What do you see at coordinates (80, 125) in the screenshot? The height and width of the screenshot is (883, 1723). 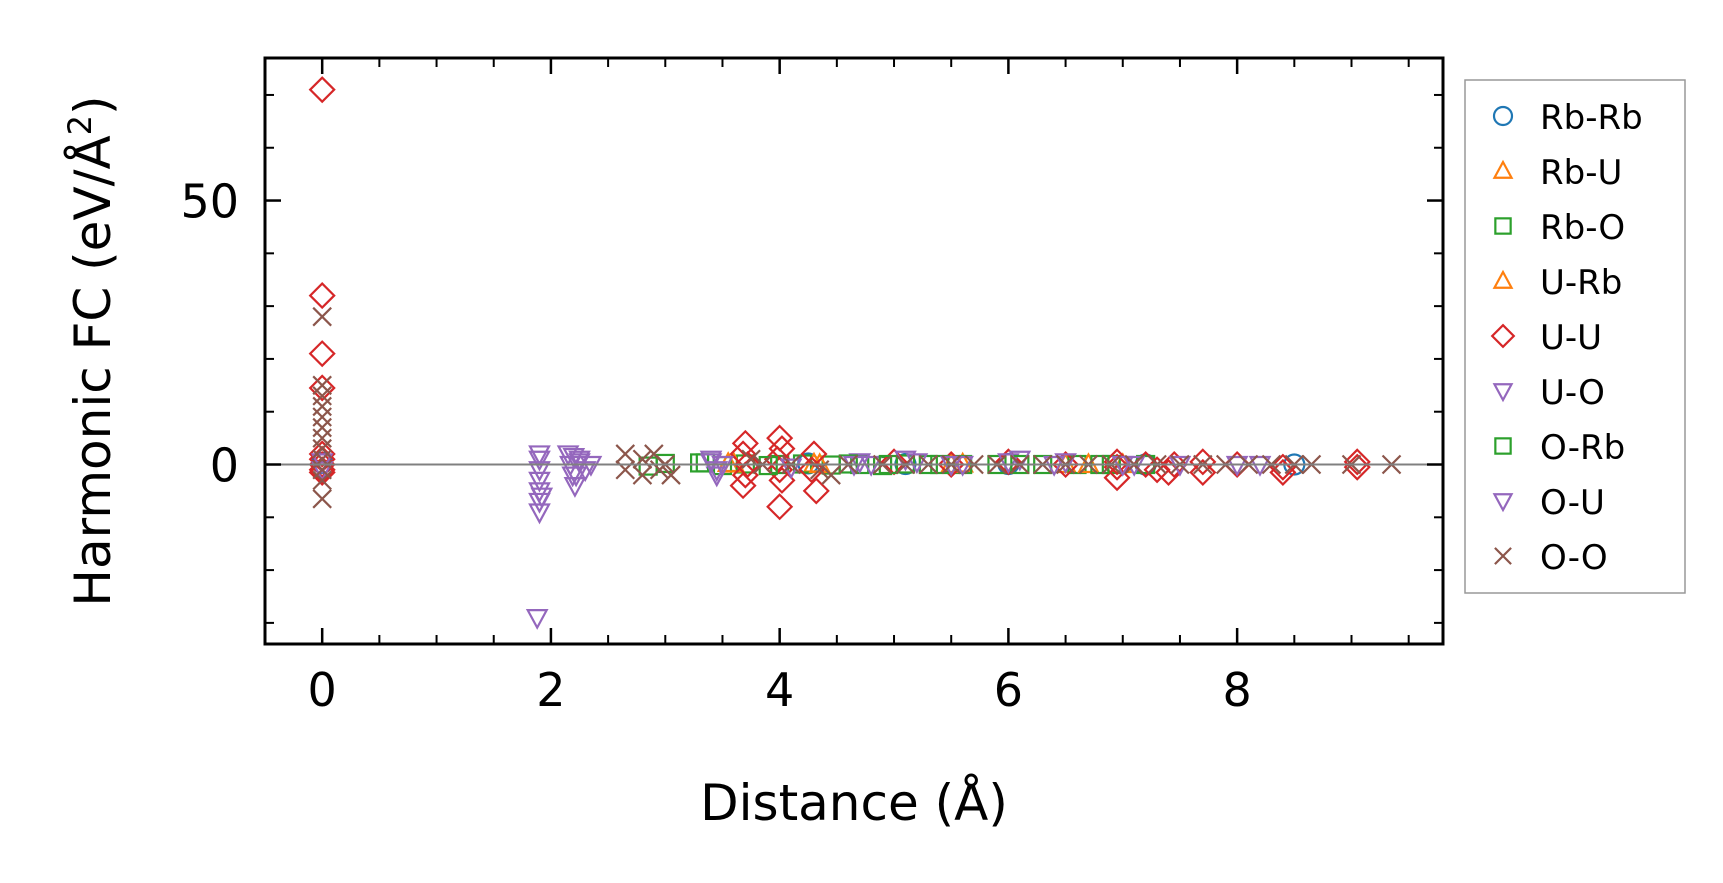 I see `y-axis-label-sup: 2` at bounding box center [80, 125].